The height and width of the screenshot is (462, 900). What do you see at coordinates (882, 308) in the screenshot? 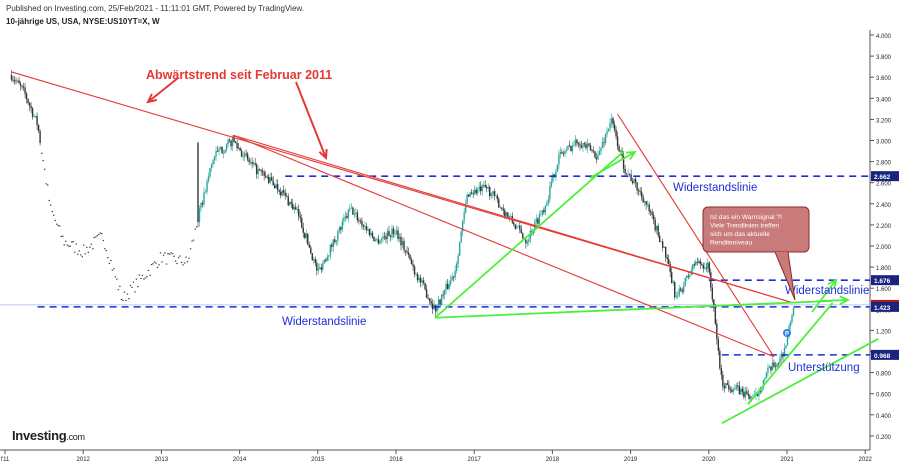
I see `price-tag-label: 1.423` at bounding box center [882, 308].